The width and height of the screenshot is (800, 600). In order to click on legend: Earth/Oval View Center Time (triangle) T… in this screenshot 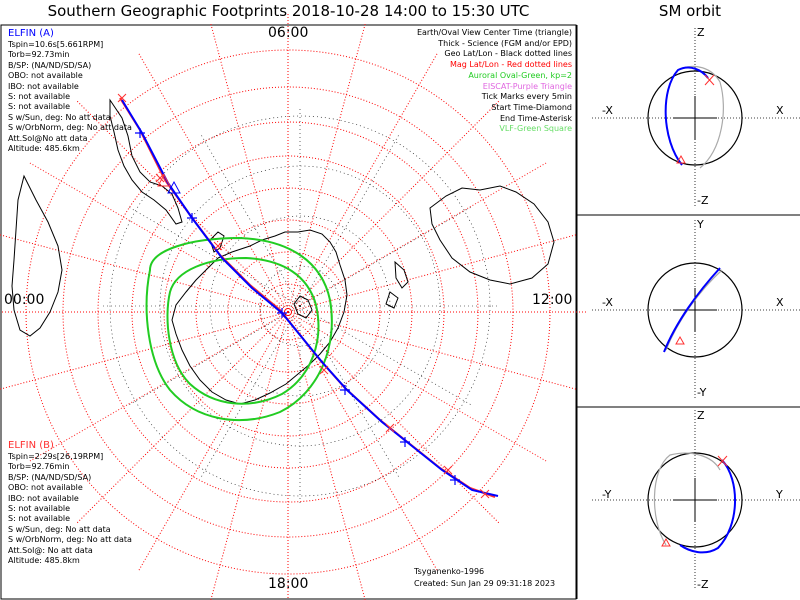, I will do `click(494, 81)`.